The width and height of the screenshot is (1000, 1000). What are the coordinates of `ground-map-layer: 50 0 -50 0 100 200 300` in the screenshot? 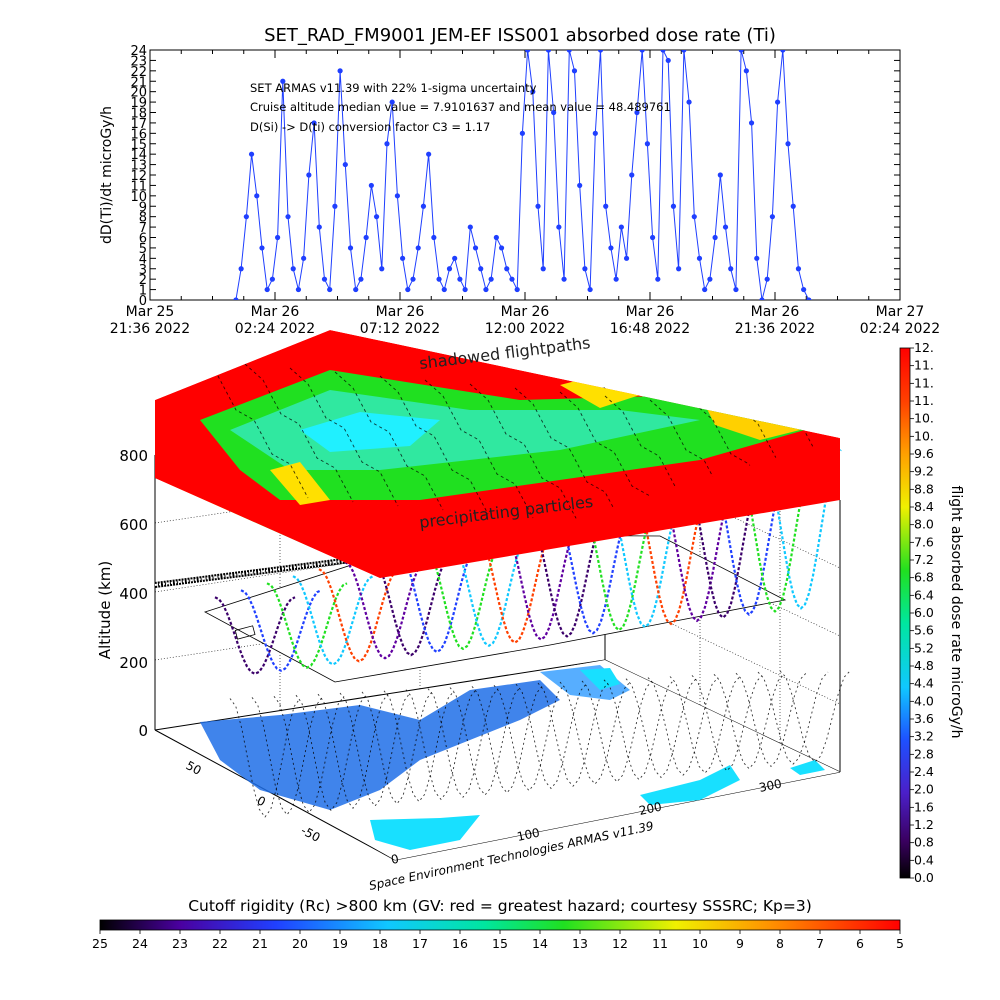 It's located at (513, 763).